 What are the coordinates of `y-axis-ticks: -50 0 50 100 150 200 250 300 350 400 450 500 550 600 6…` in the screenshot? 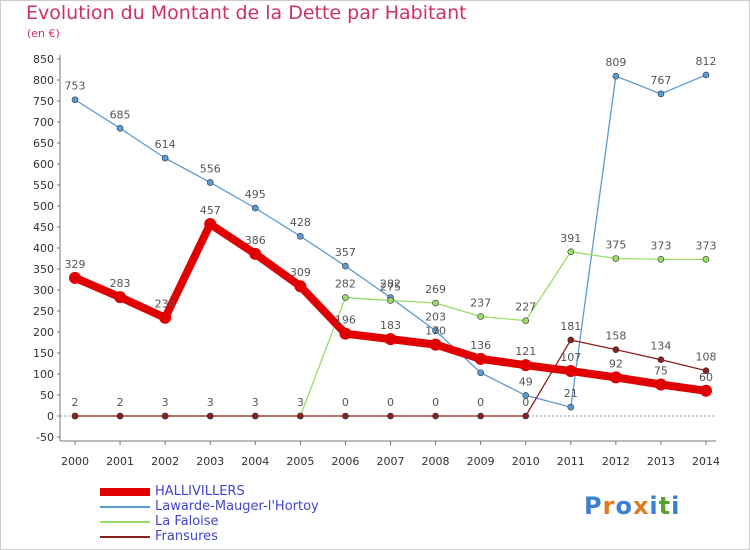 It's located at (46, 248).